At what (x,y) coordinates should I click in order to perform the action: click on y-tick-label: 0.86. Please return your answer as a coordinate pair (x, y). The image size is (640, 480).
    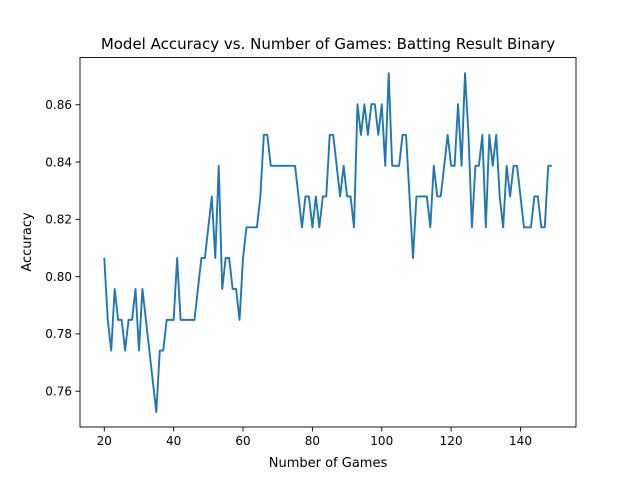
    Looking at the image, I should click on (58, 105).